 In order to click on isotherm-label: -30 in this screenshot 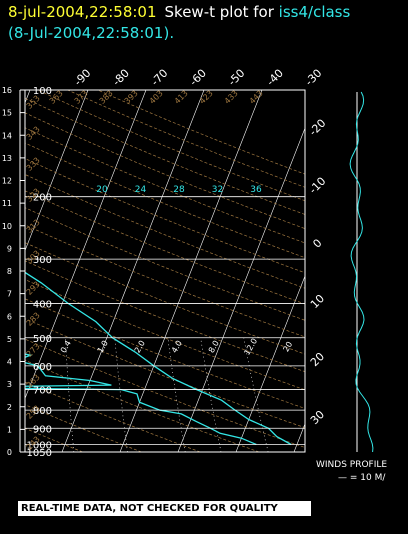, I will do `click(314, 78)`.